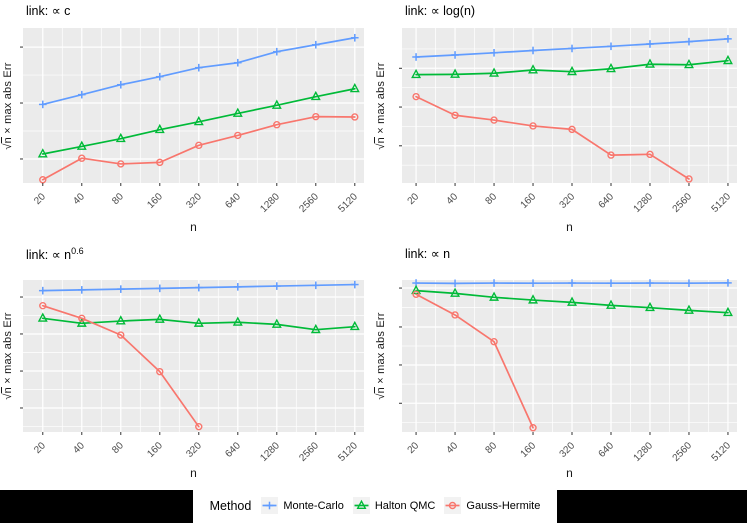 This screenshot has height=526, width=747. I want to click on legend-item-gauss-hermite: Gauss-Hermite, so click(492, 505).